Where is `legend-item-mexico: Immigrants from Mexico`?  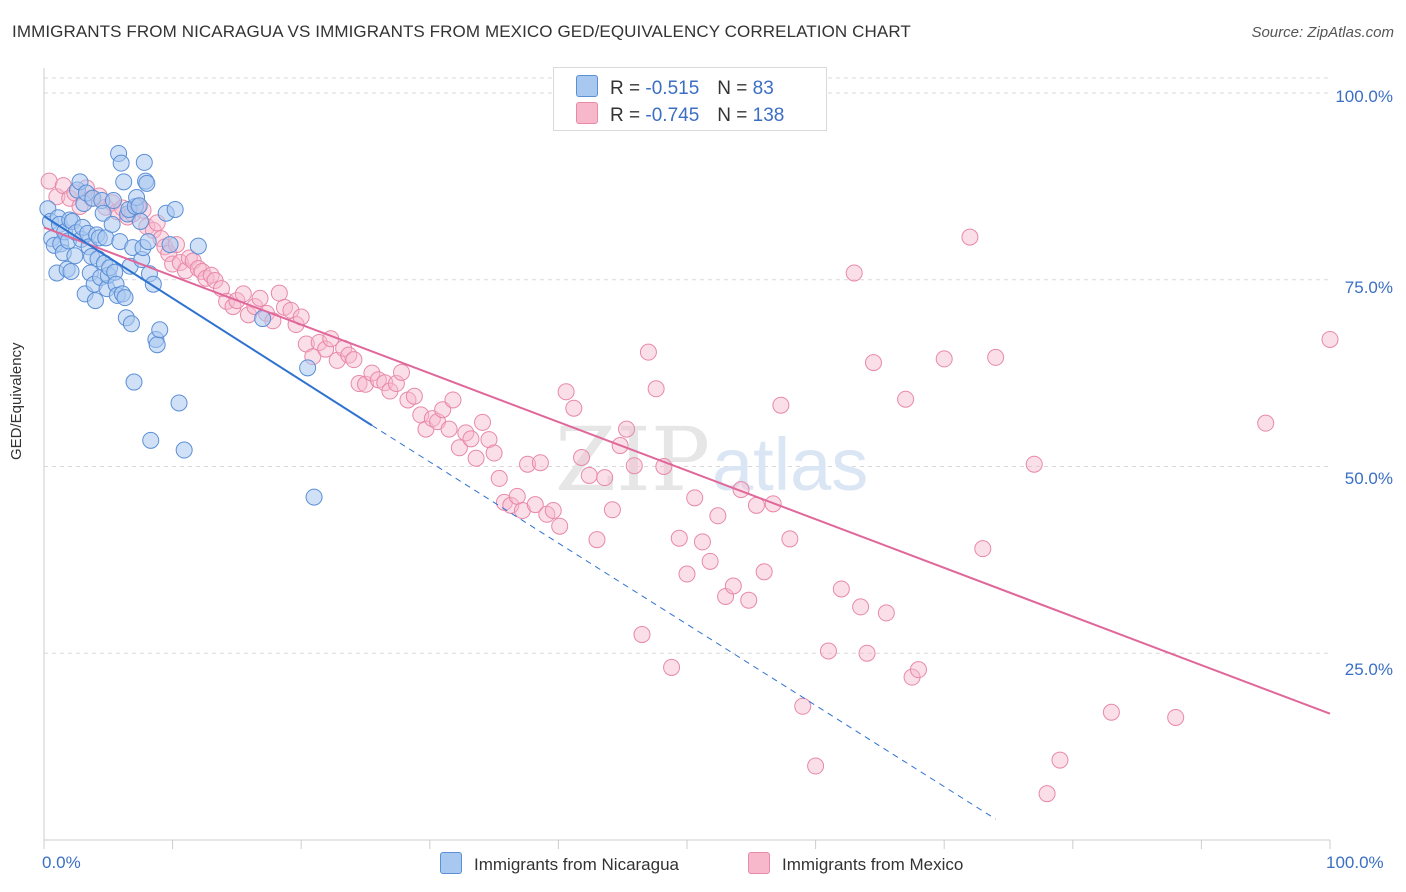
legend-item-mexico: Immigrants from Mexico is located at coordinates (855, 863).